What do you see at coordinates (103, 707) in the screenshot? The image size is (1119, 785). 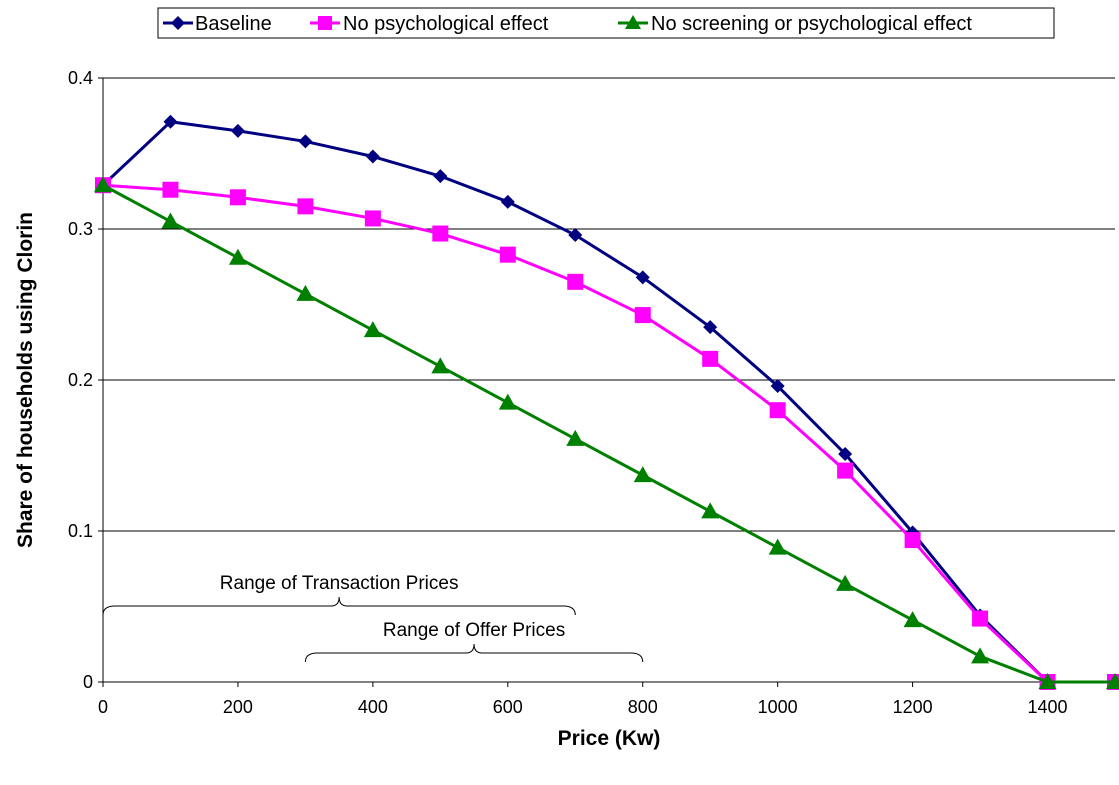 I see `x-tick-label-0: 0` at bounding box center [103, 707].